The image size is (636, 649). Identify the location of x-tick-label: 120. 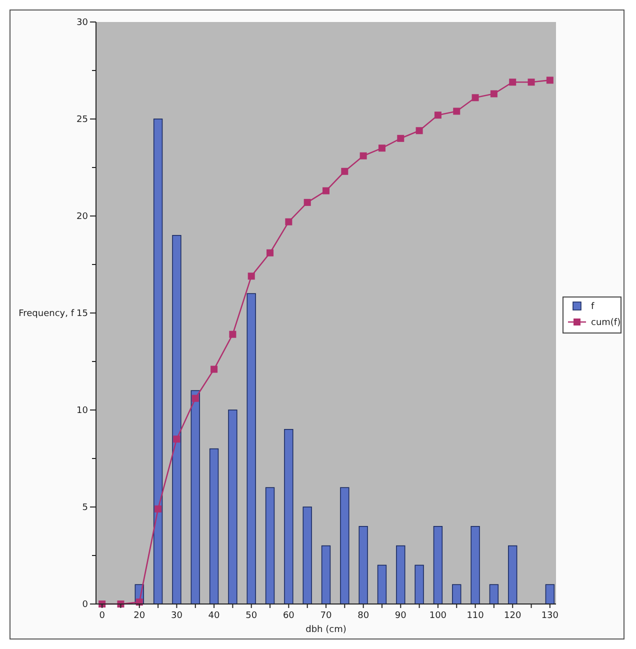
(513, 616).